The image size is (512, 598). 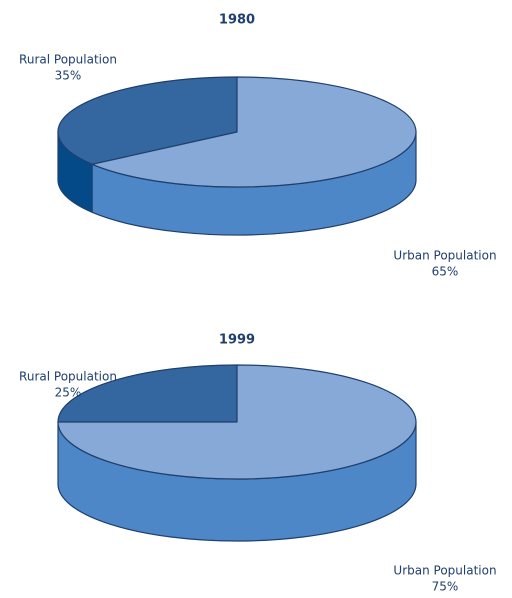 I want to click on slice-value-label: 75%, so click(x=445, y=587).